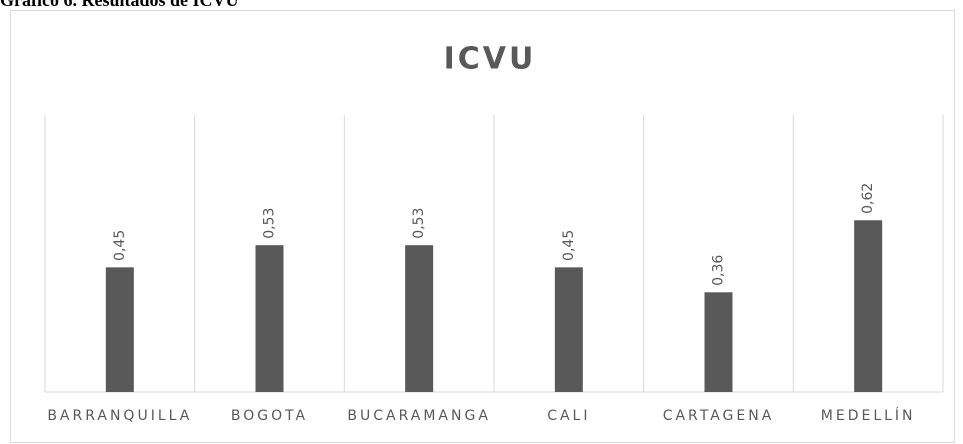 The image size is (963, 444). Describe the element at coordinates (119, 5) in the screenshot. I see `caption: Gráfico 6. Resultados de ICVU` at that location.